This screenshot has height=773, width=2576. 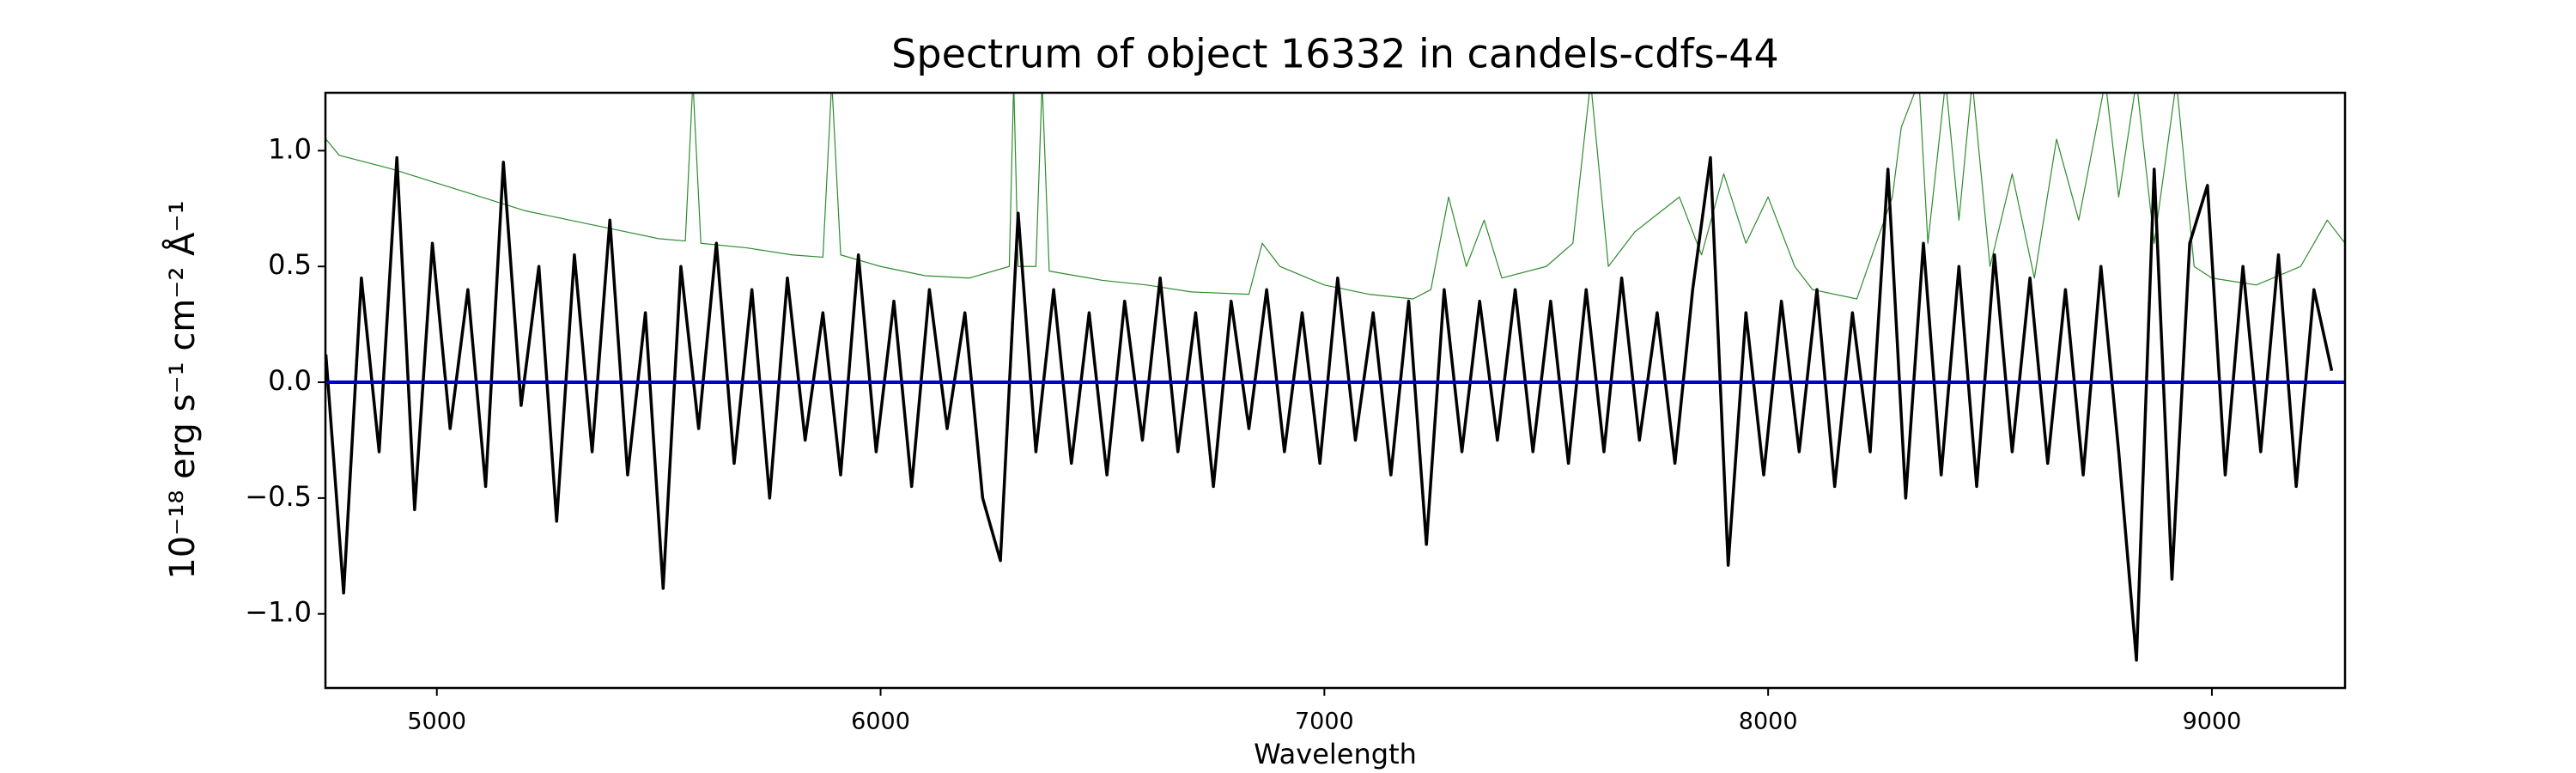 What do you see at coordinates (290, 148) in the screenshot?
I see `y-tick-label: 1.0` at bounding box center [290, 148].